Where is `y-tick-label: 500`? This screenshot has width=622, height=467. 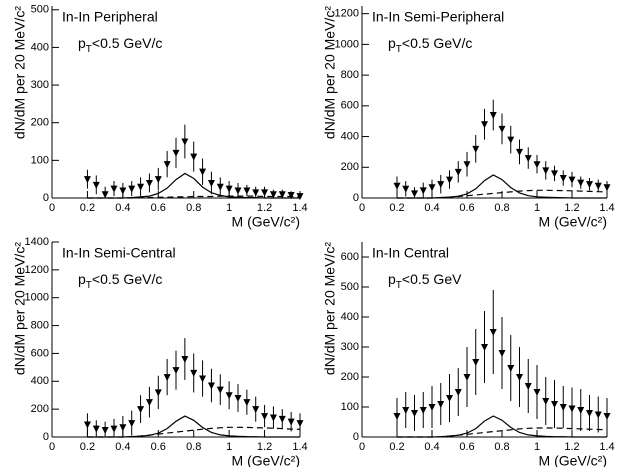 y-tick-label: 500 is located at coordinates (350, 287).